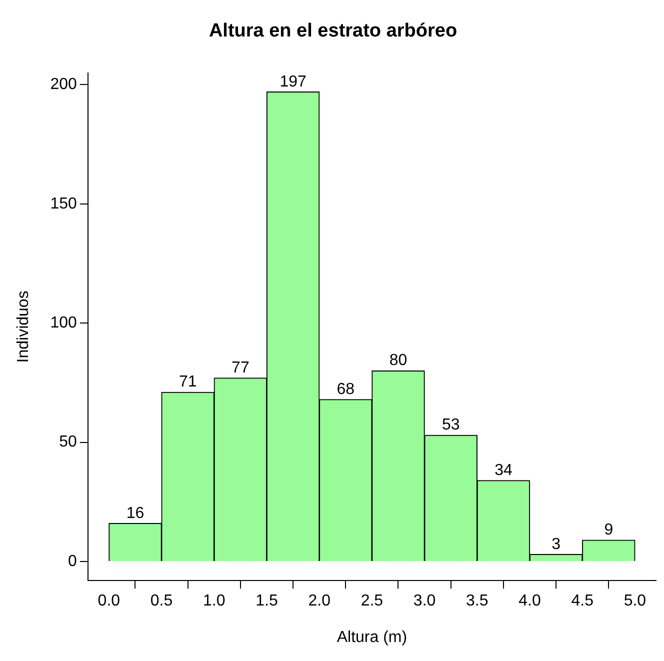 The height and width of the screenshot is (661, 664). I want to click on x-tick-label: 1.0, so click(214, 601).